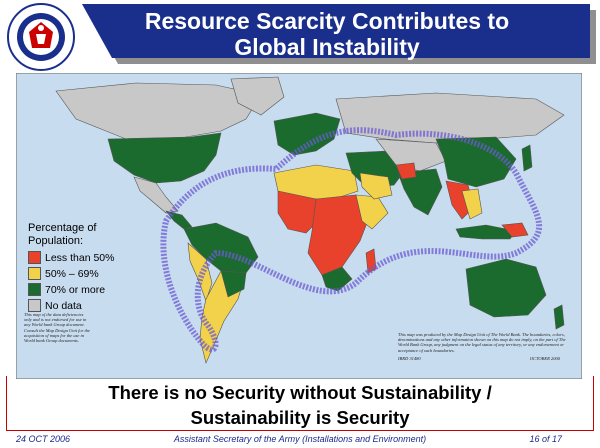 The height and width of the screenshot is (448, 600). What do you see at coordinates (307, 134) in the screenshot?
I see `region-europe` at bounding box center [307, 134].